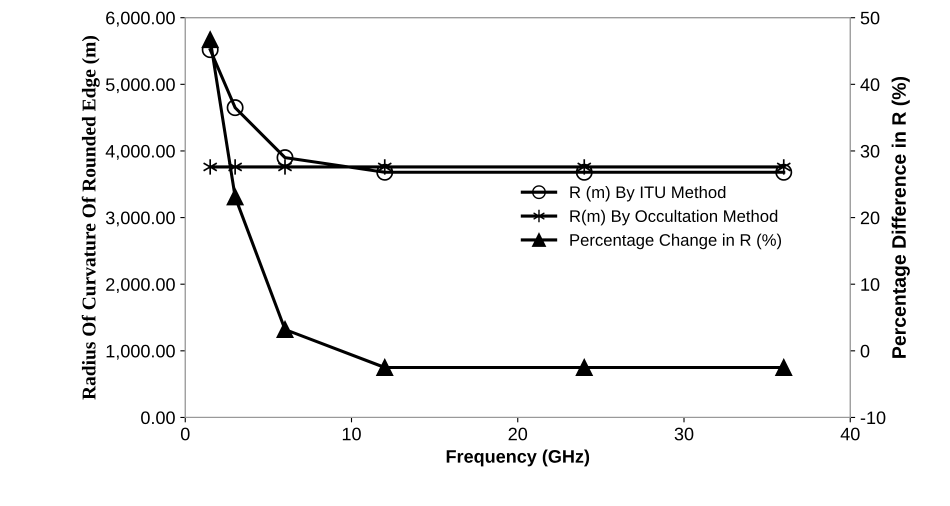 Image resolution: width=950 pixels, height=506 pixels. Describe the element at coordinates (870, 218) in the screenshot. I see `y2-tick-label: 20` at that location.